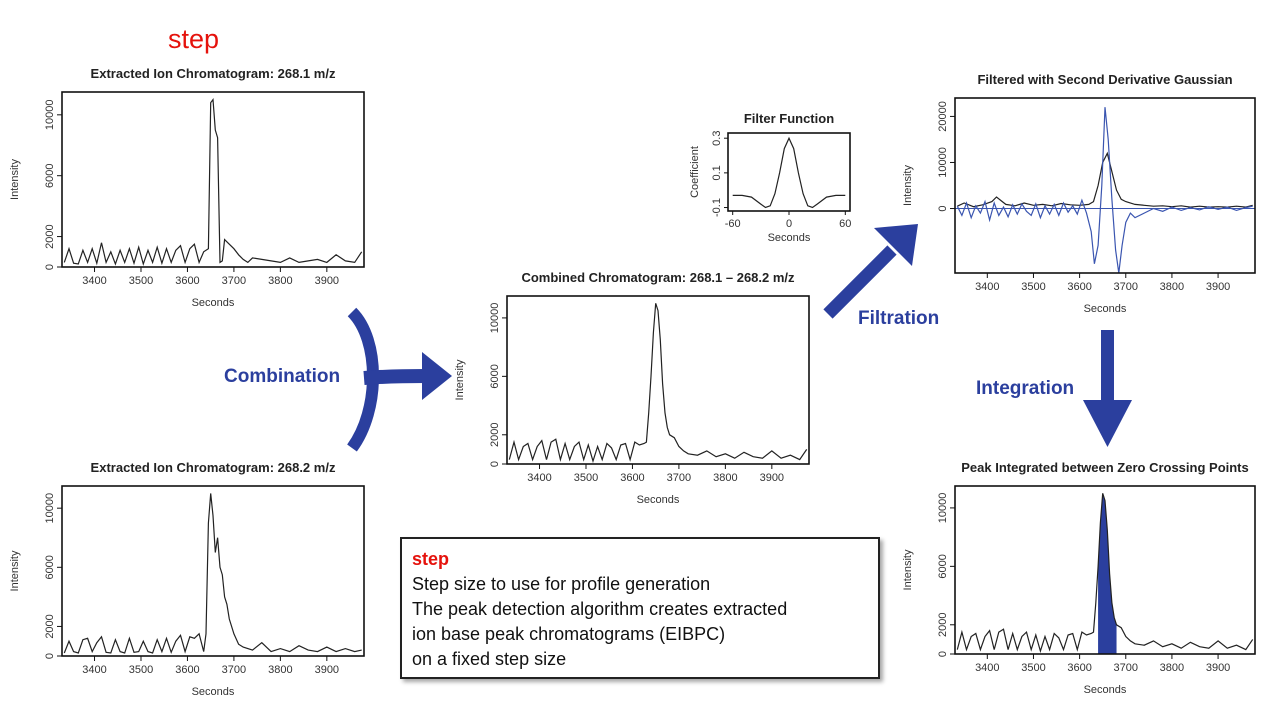  I want to click on integration-arrow, so click(1107, 388).